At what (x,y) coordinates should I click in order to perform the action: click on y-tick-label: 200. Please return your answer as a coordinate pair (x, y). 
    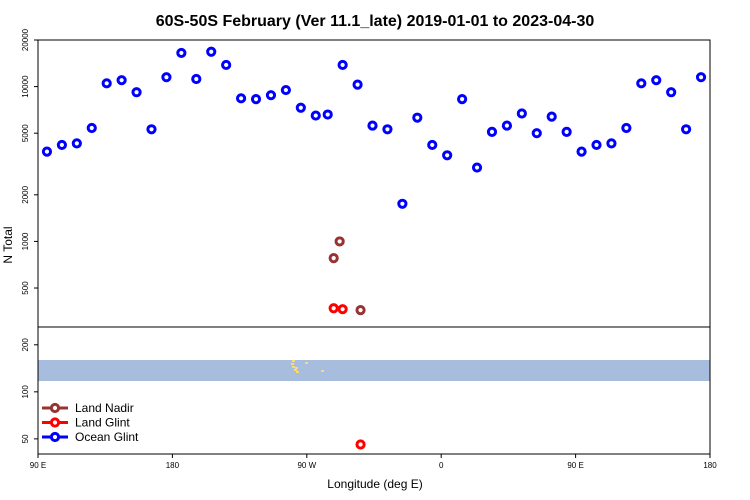
    Looking at the image, I should click on (25, 345).